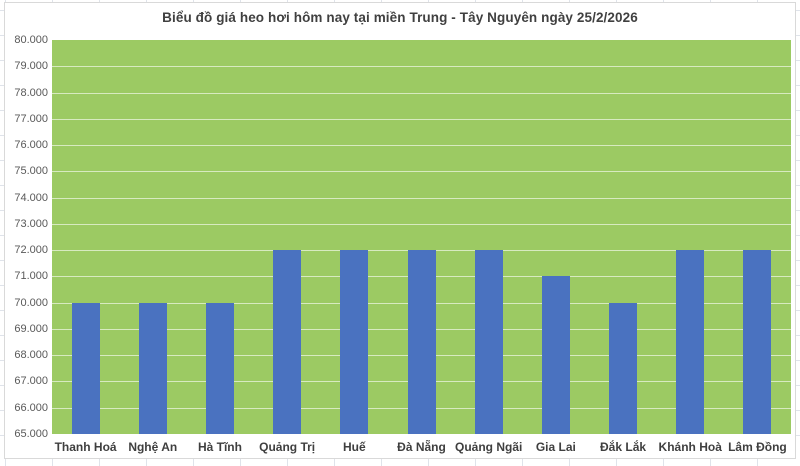  What do you see at coordinates (31, 302) in the screenshot?
I see `y-tick-label: 70.000` at bounding box center [31, 302].